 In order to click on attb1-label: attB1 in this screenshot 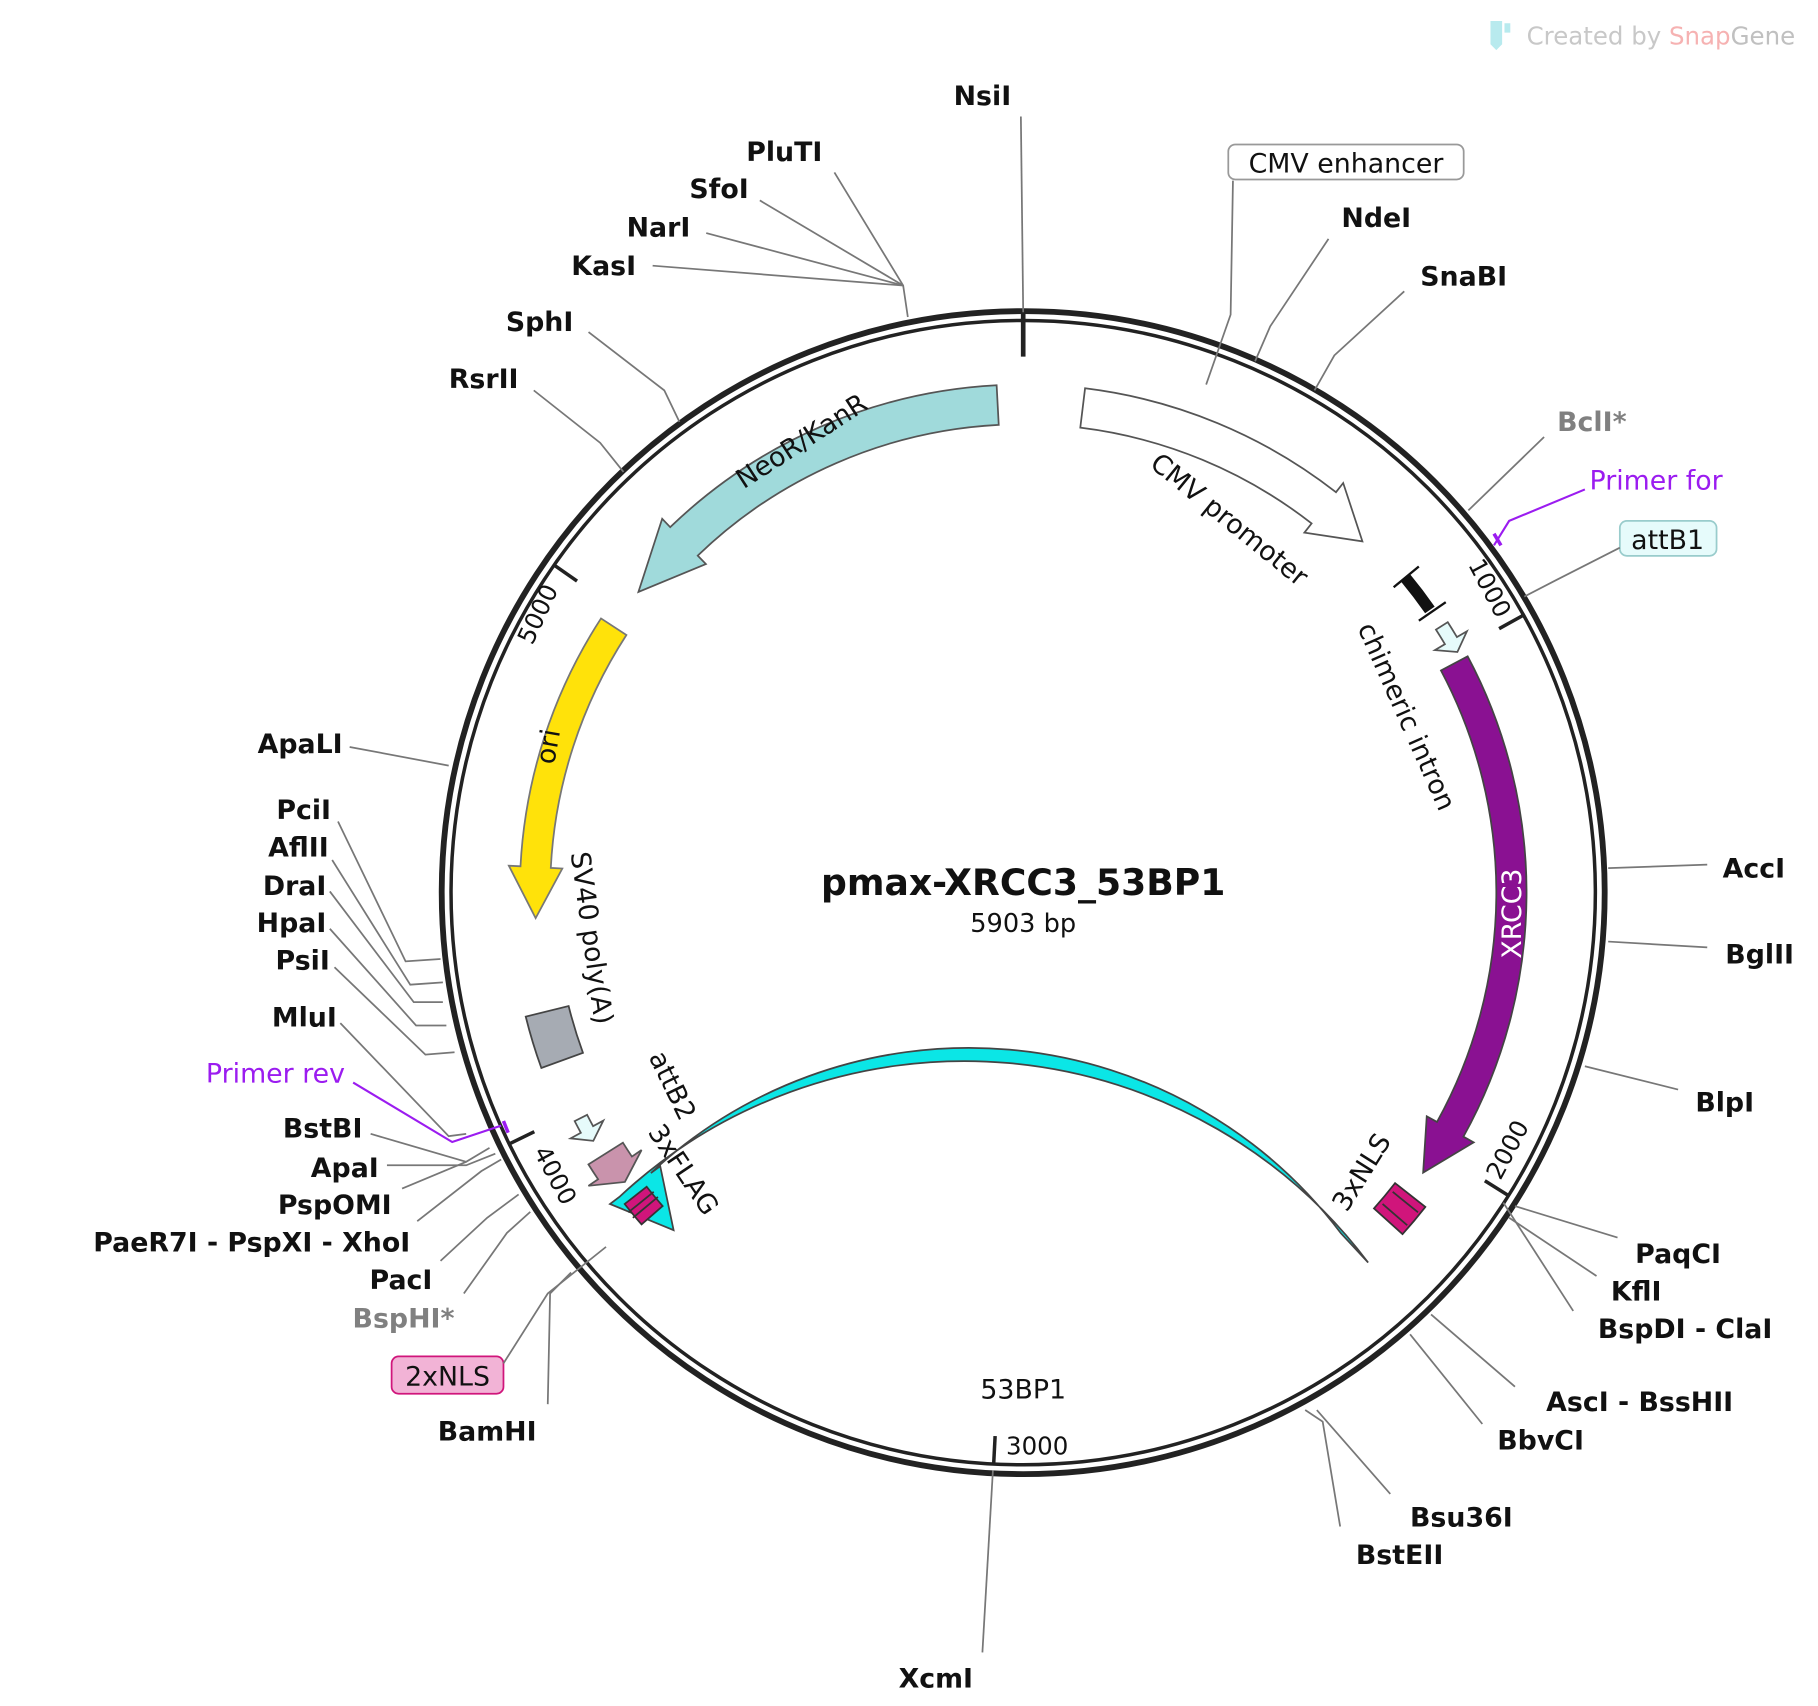, I will do `click(1620, 559)`.